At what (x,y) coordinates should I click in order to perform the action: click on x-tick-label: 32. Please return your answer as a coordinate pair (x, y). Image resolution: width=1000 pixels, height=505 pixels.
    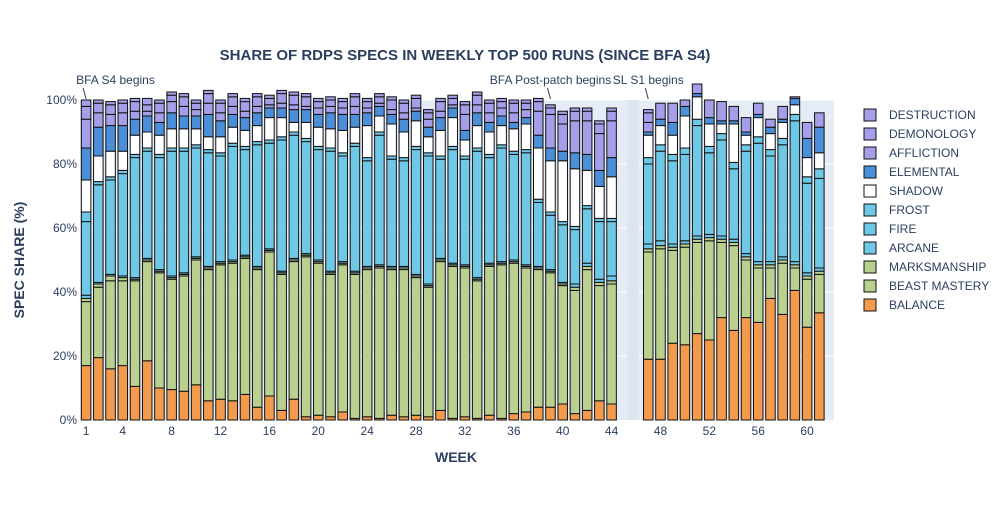
    Looking at the image, I should click on (465, 431).